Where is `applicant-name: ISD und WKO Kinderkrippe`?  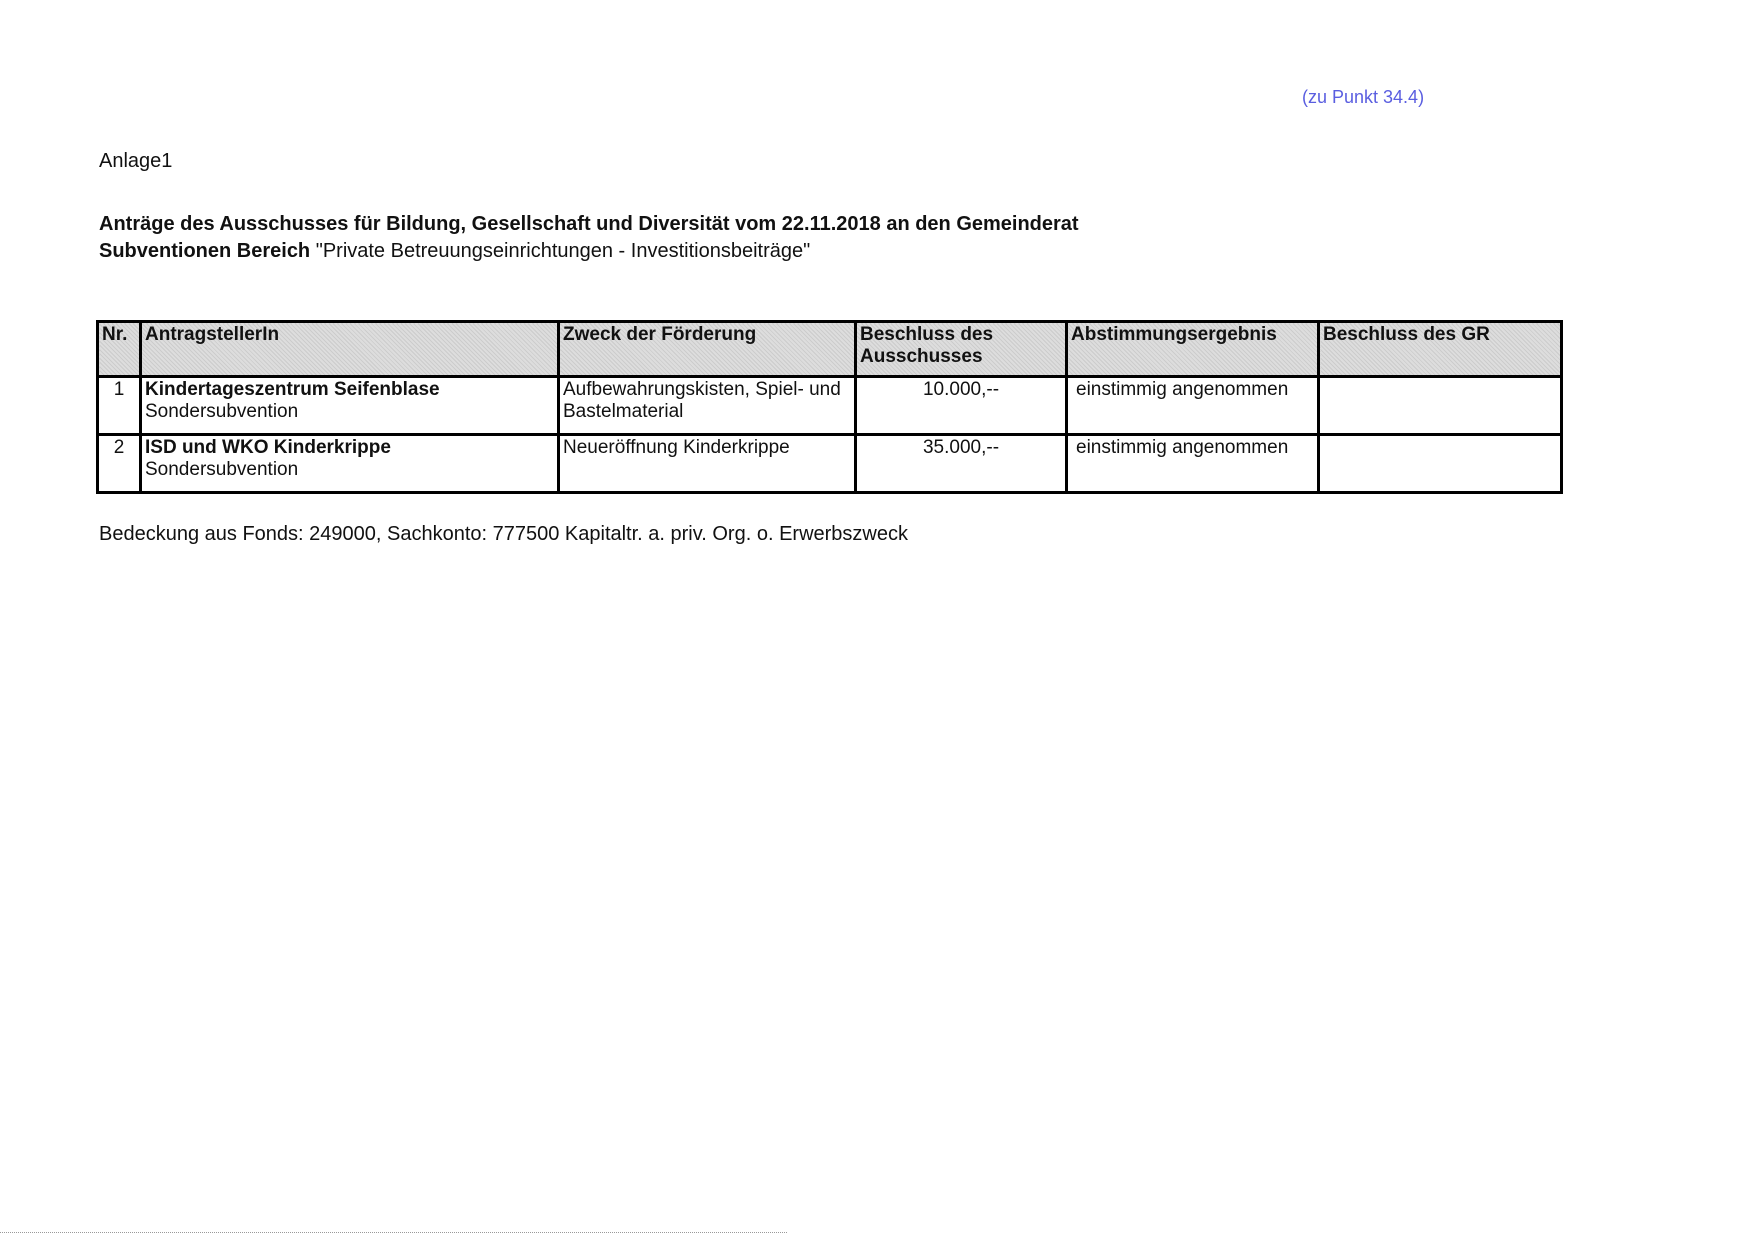
applicant-name: ISD und WKO Kinderkrippe is located at coordinates (268, 447).